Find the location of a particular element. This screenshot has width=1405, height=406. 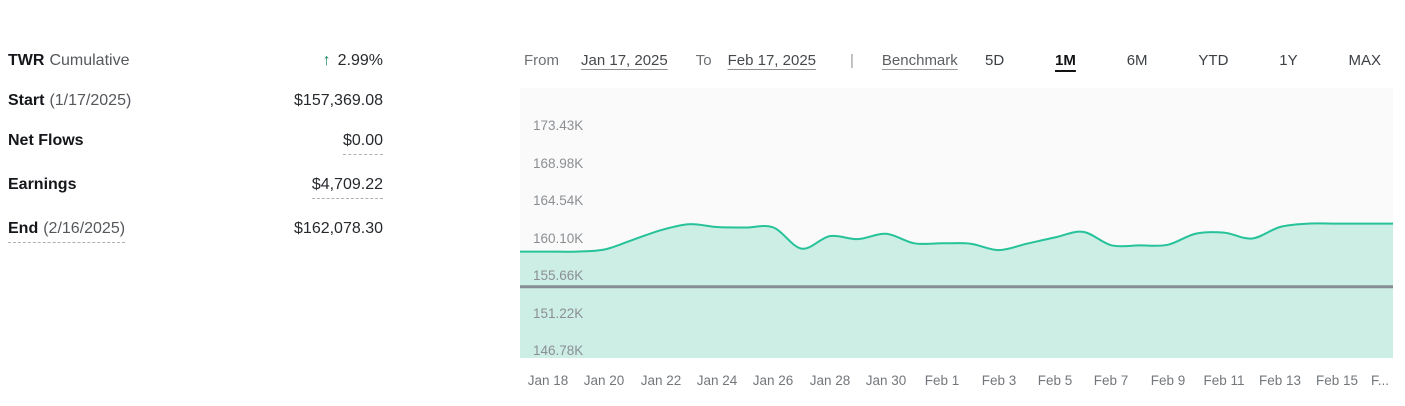

benchmark-button: Benchmark is located at coordinates (919, 60).